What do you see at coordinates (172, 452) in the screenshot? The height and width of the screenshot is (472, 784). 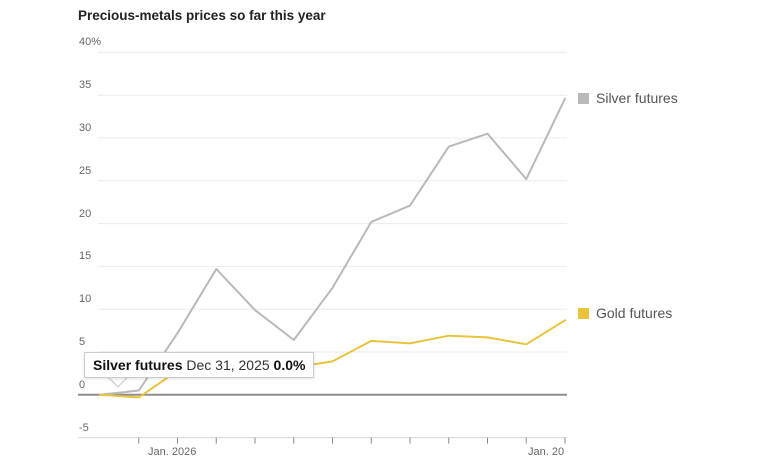 I see `x-axis-label: Jan. 2026` at bounding box center [172, 452].